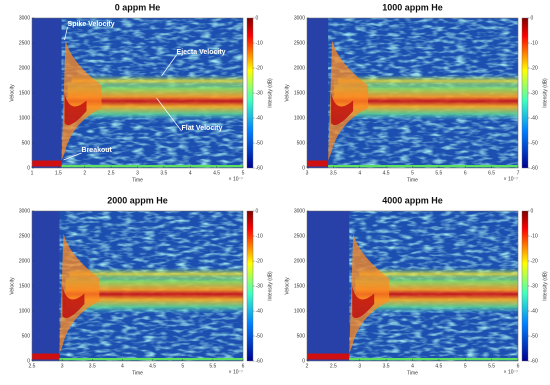 The height and width of the screenshot is (385, 550). I want to click on x-tick-label: 2.5, so click(111, 173).